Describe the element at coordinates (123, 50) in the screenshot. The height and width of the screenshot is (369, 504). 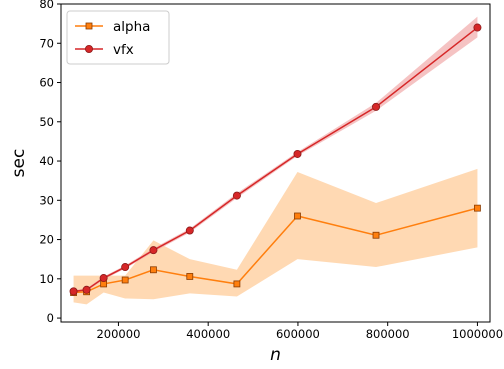
I see `legend-label-vfx: vfx` at that location.